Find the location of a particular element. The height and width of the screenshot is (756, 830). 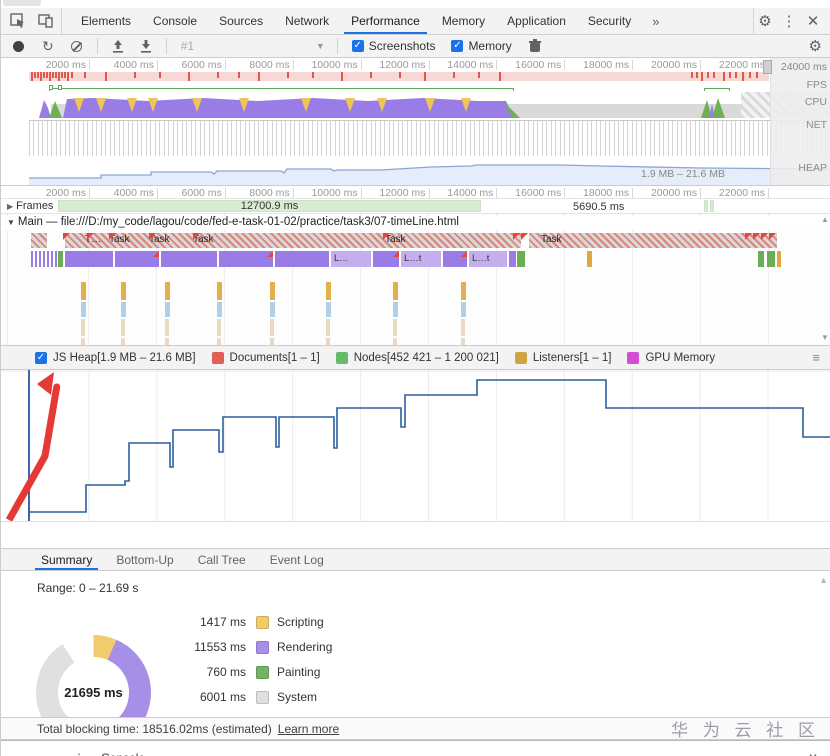

close-devtools-icon: ✕ is located at coordinates (813, 21).